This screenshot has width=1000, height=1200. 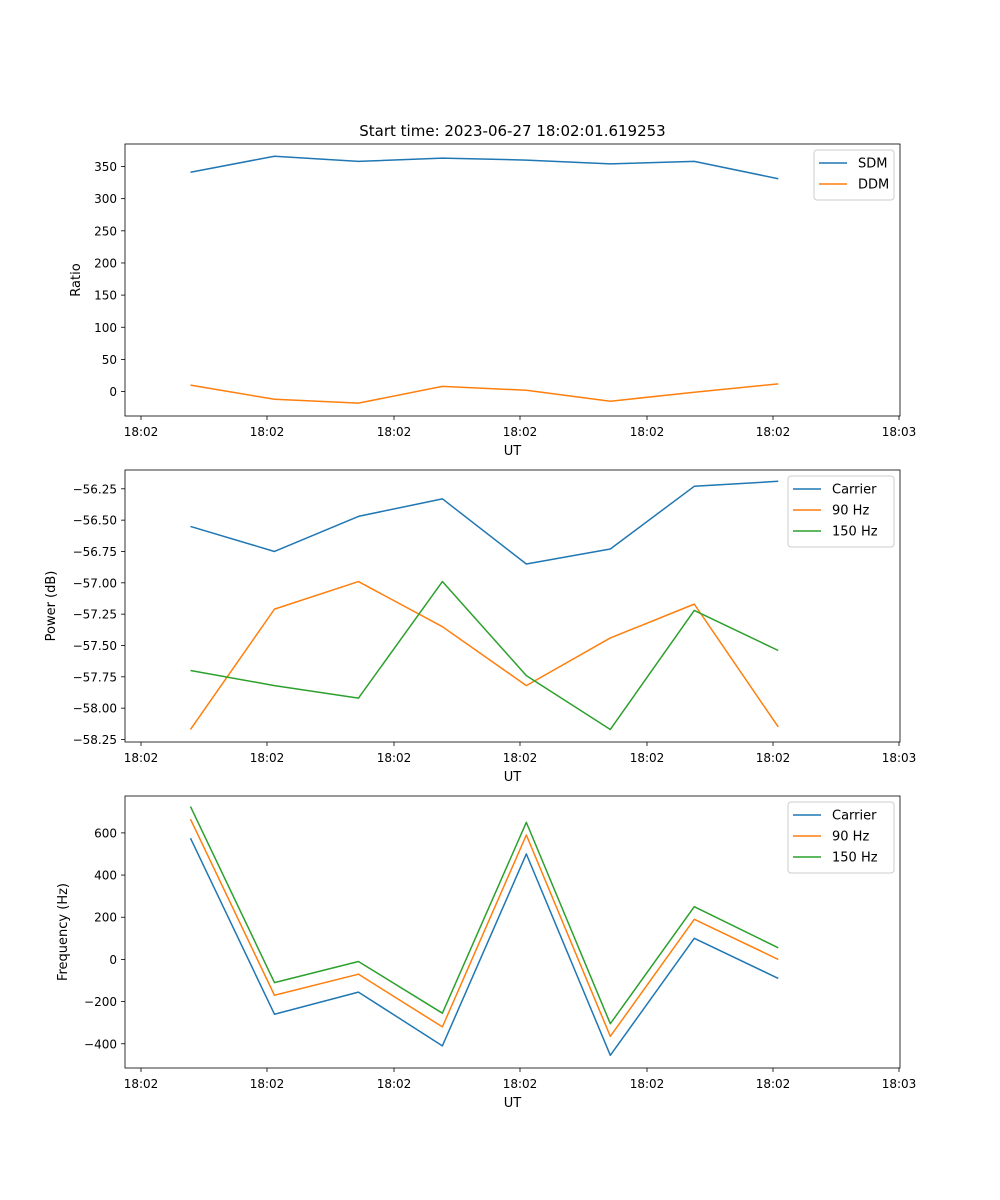 I want to click on frequency-y-tick-label: 0, so click(x=113, y=960).